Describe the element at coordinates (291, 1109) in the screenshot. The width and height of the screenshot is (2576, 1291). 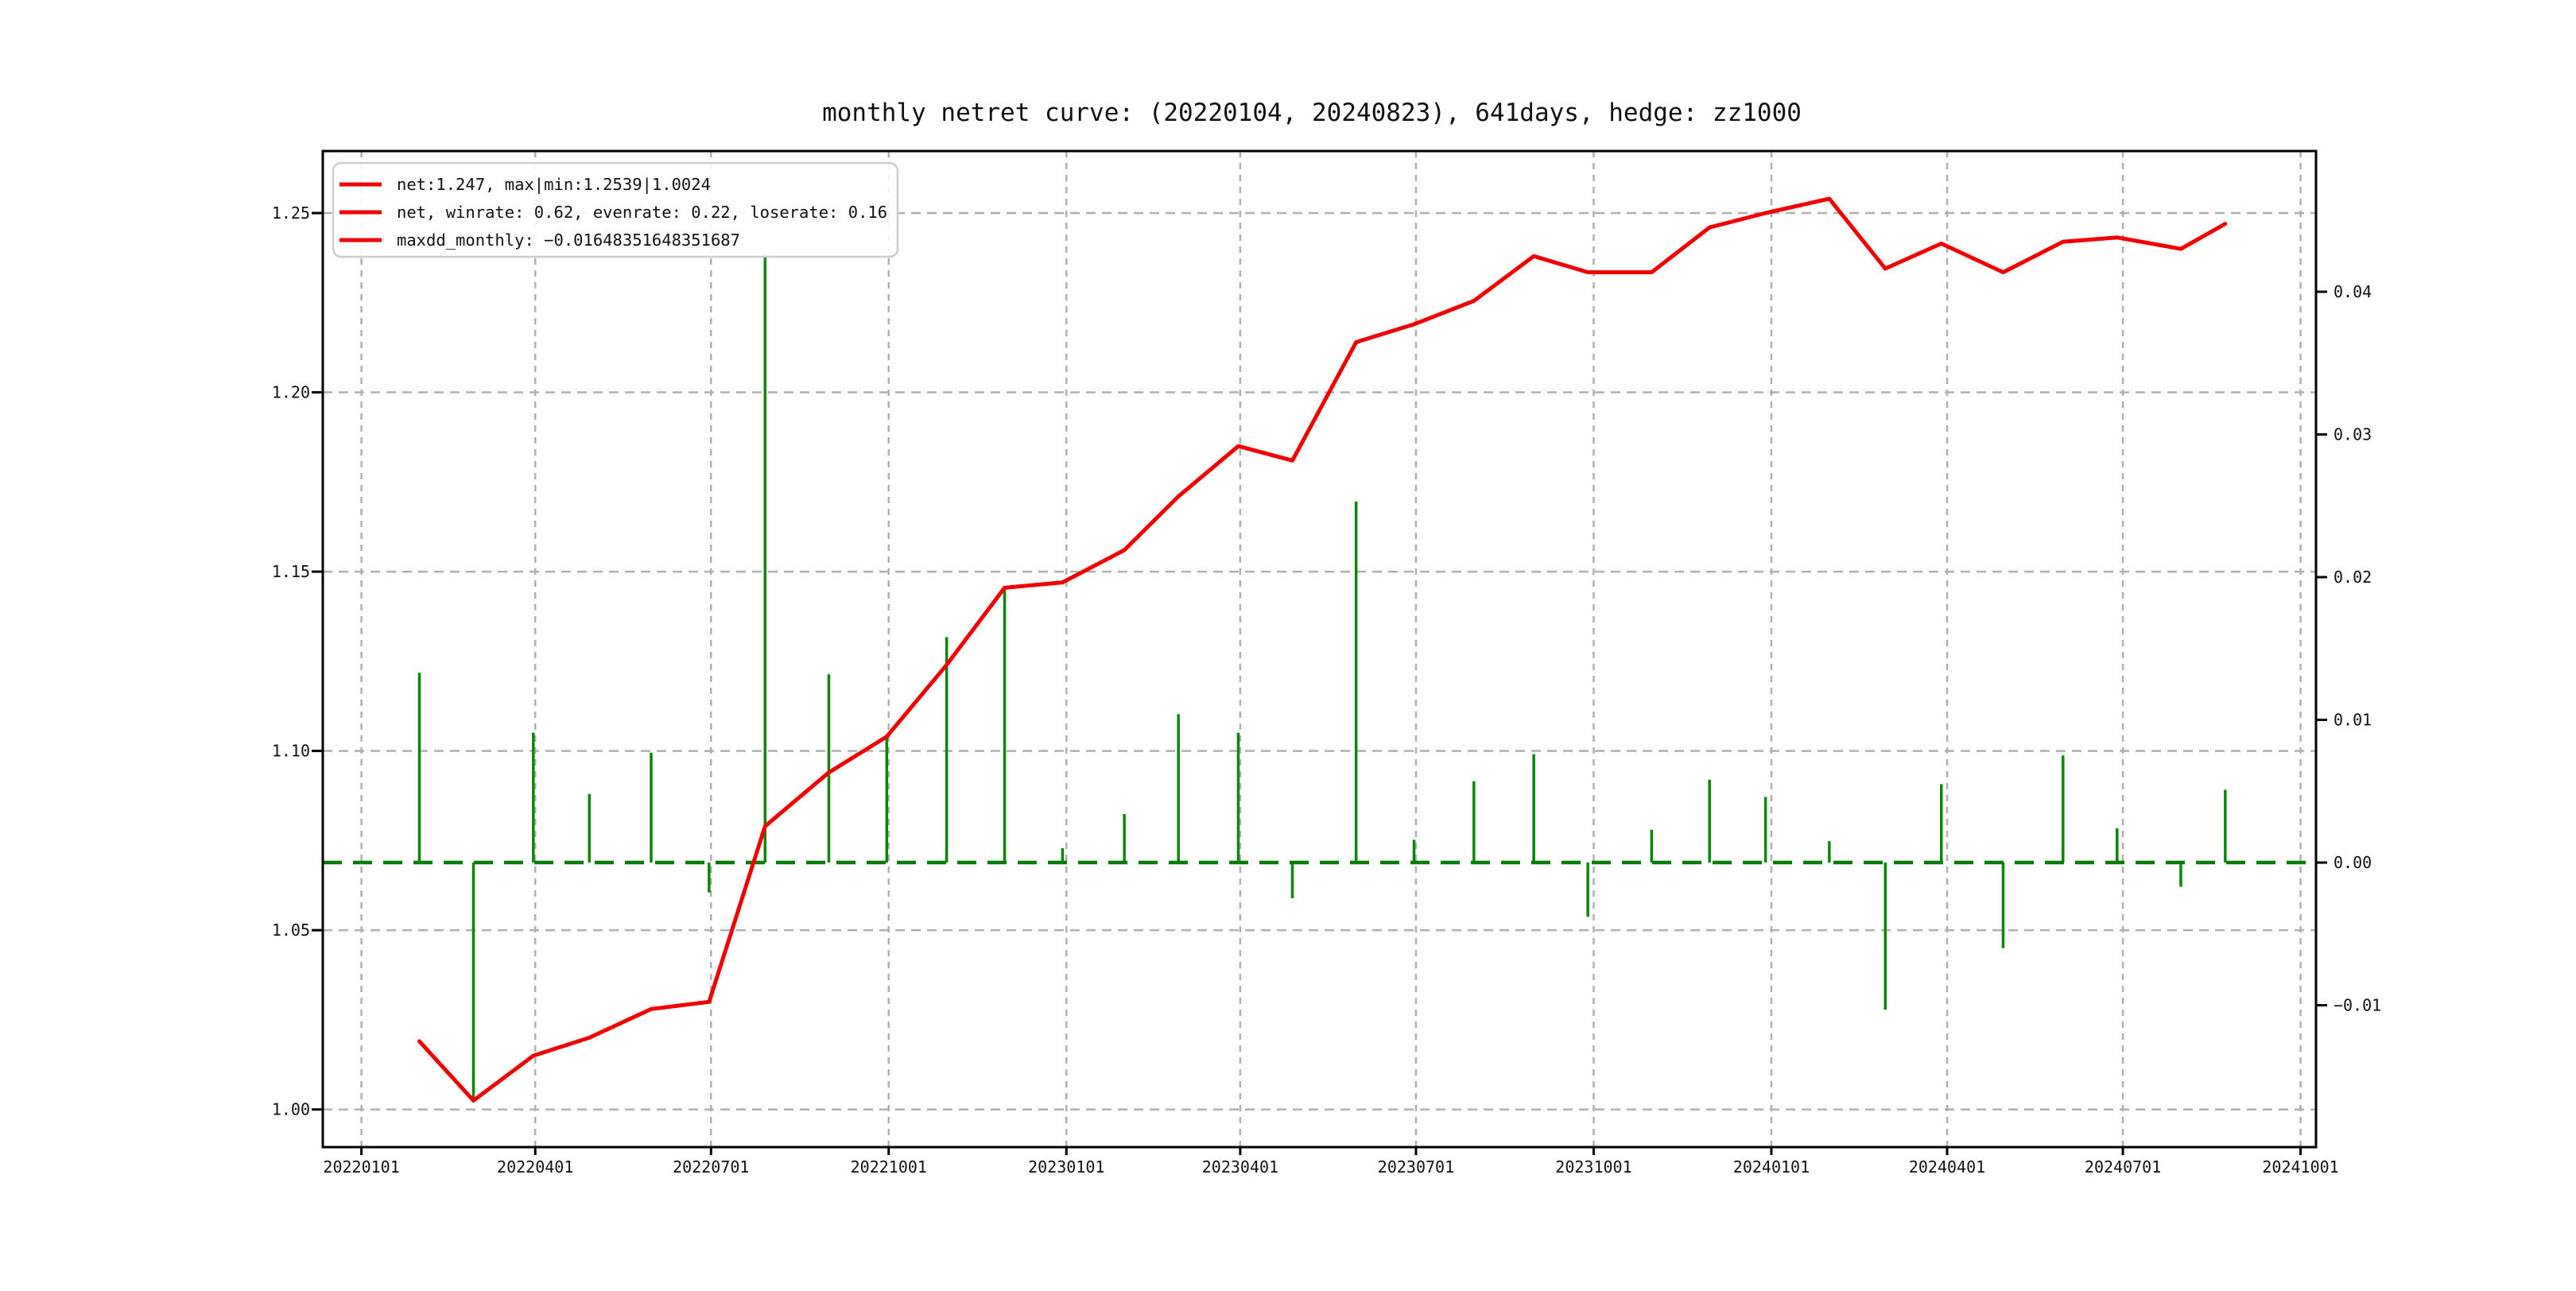
I see `left-tick-label: 1.00` at that location.